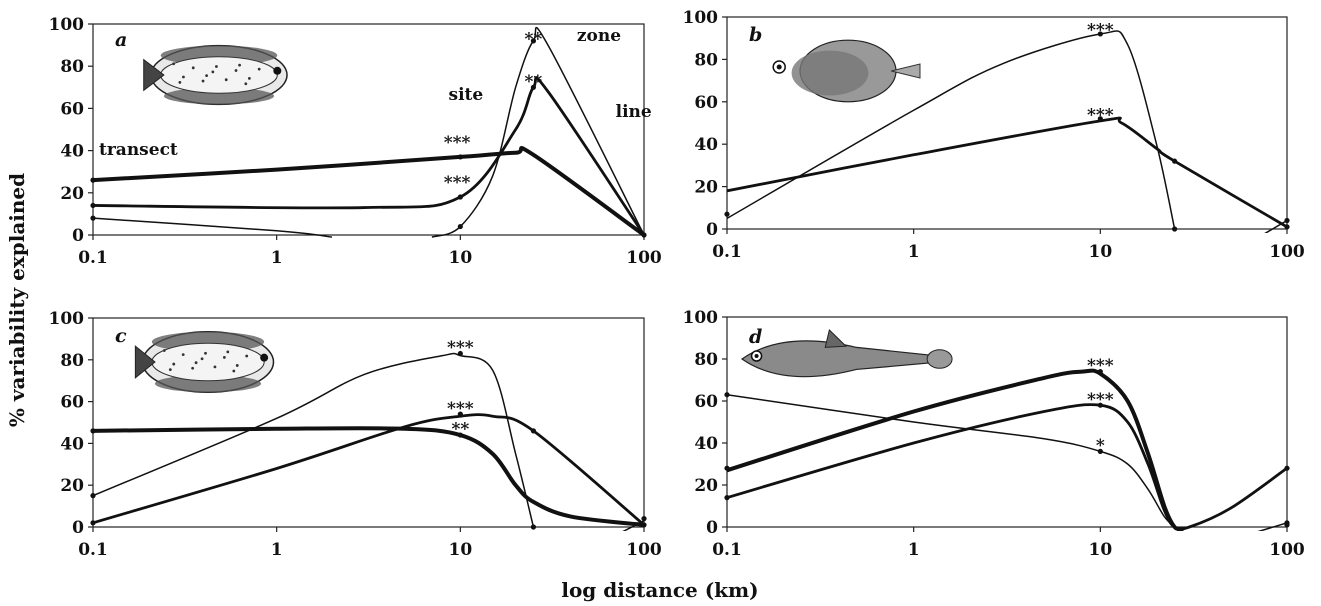 This screenshot has width=1321, height=606. I want to click on y-tick-label: 100, so click(67, 25).